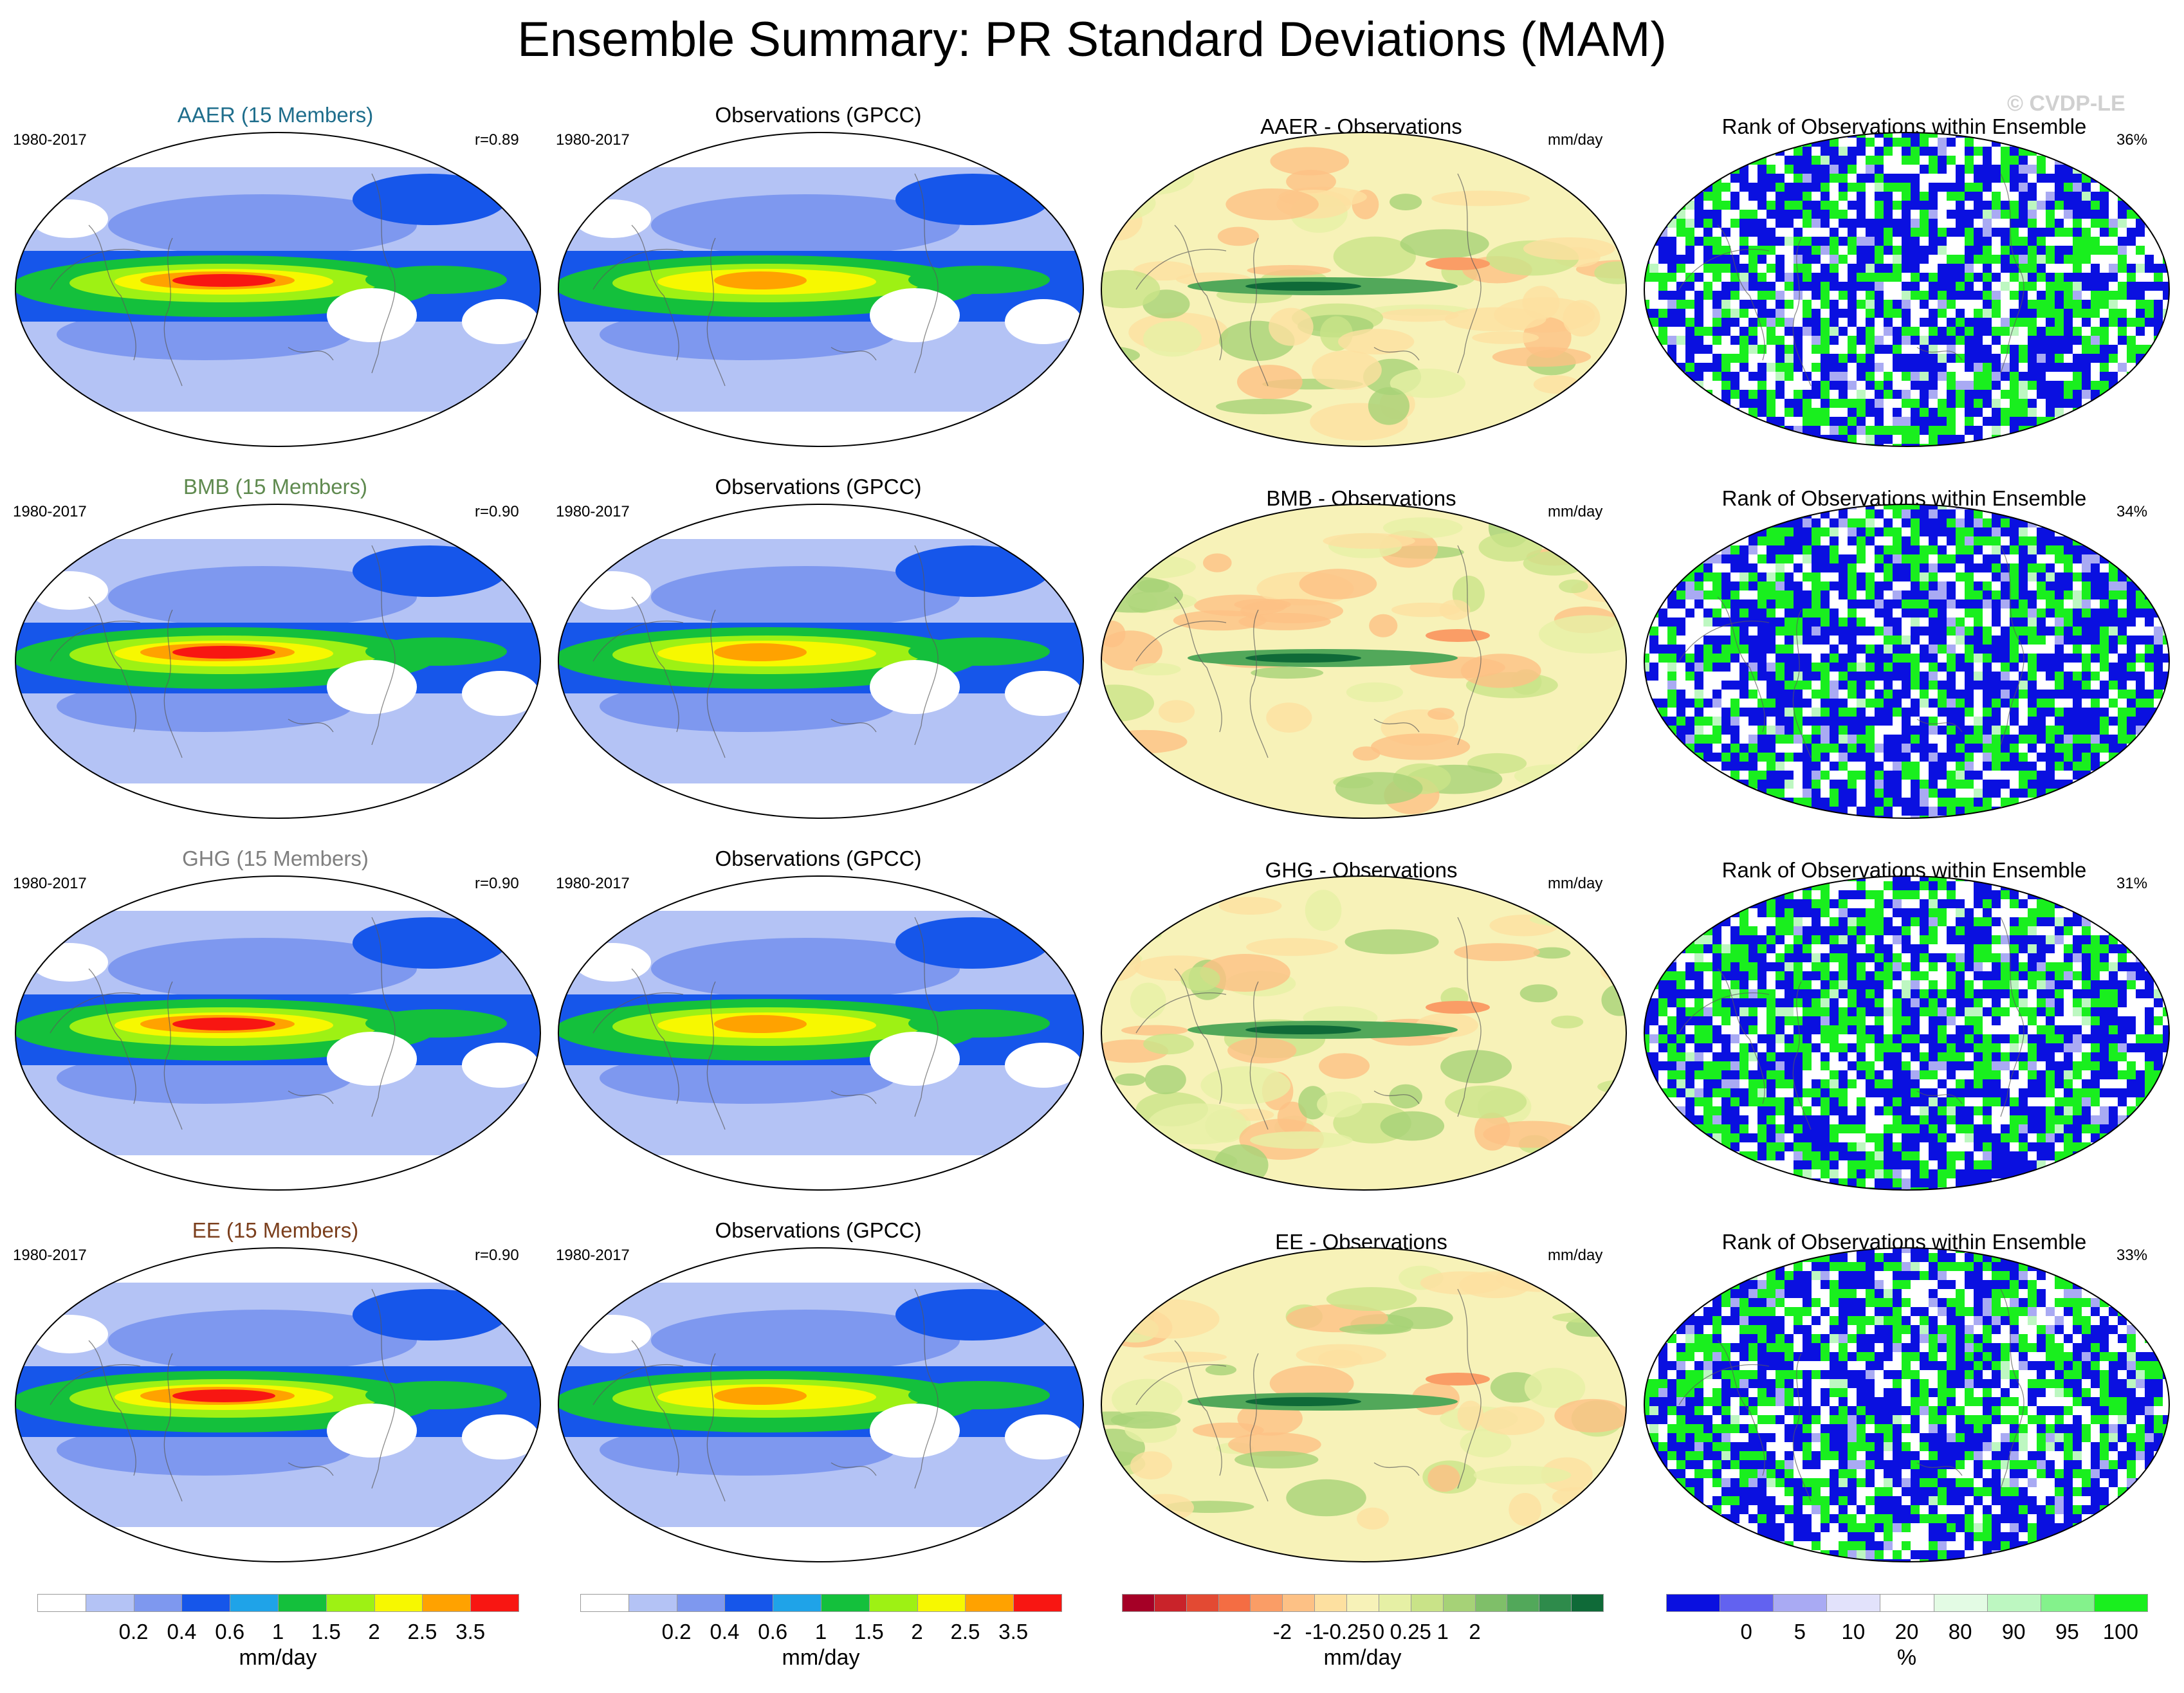 This screenshot has width=2184, height=1693. Describe the element at coordinates (2066, 103) in the screenshot. I see `watermark: © CVDP-LE` at that location.